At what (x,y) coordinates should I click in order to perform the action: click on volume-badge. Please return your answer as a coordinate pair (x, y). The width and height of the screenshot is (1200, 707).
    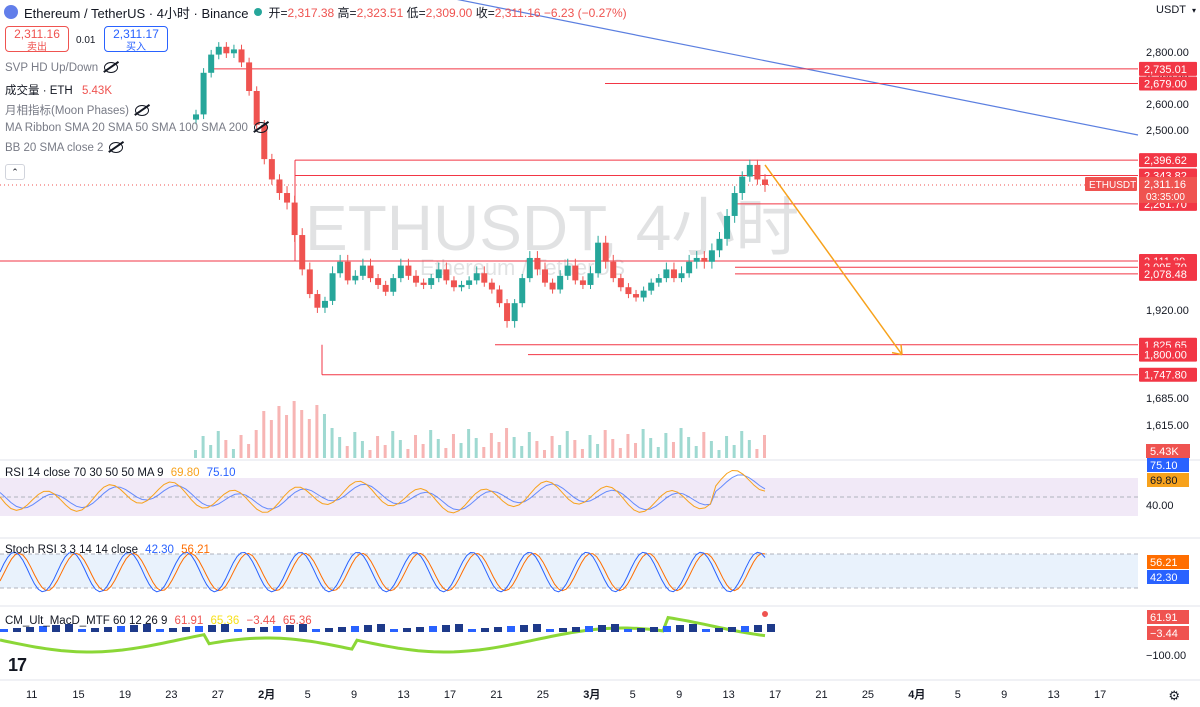
    Looking at the image, I should click on (1168, 451).